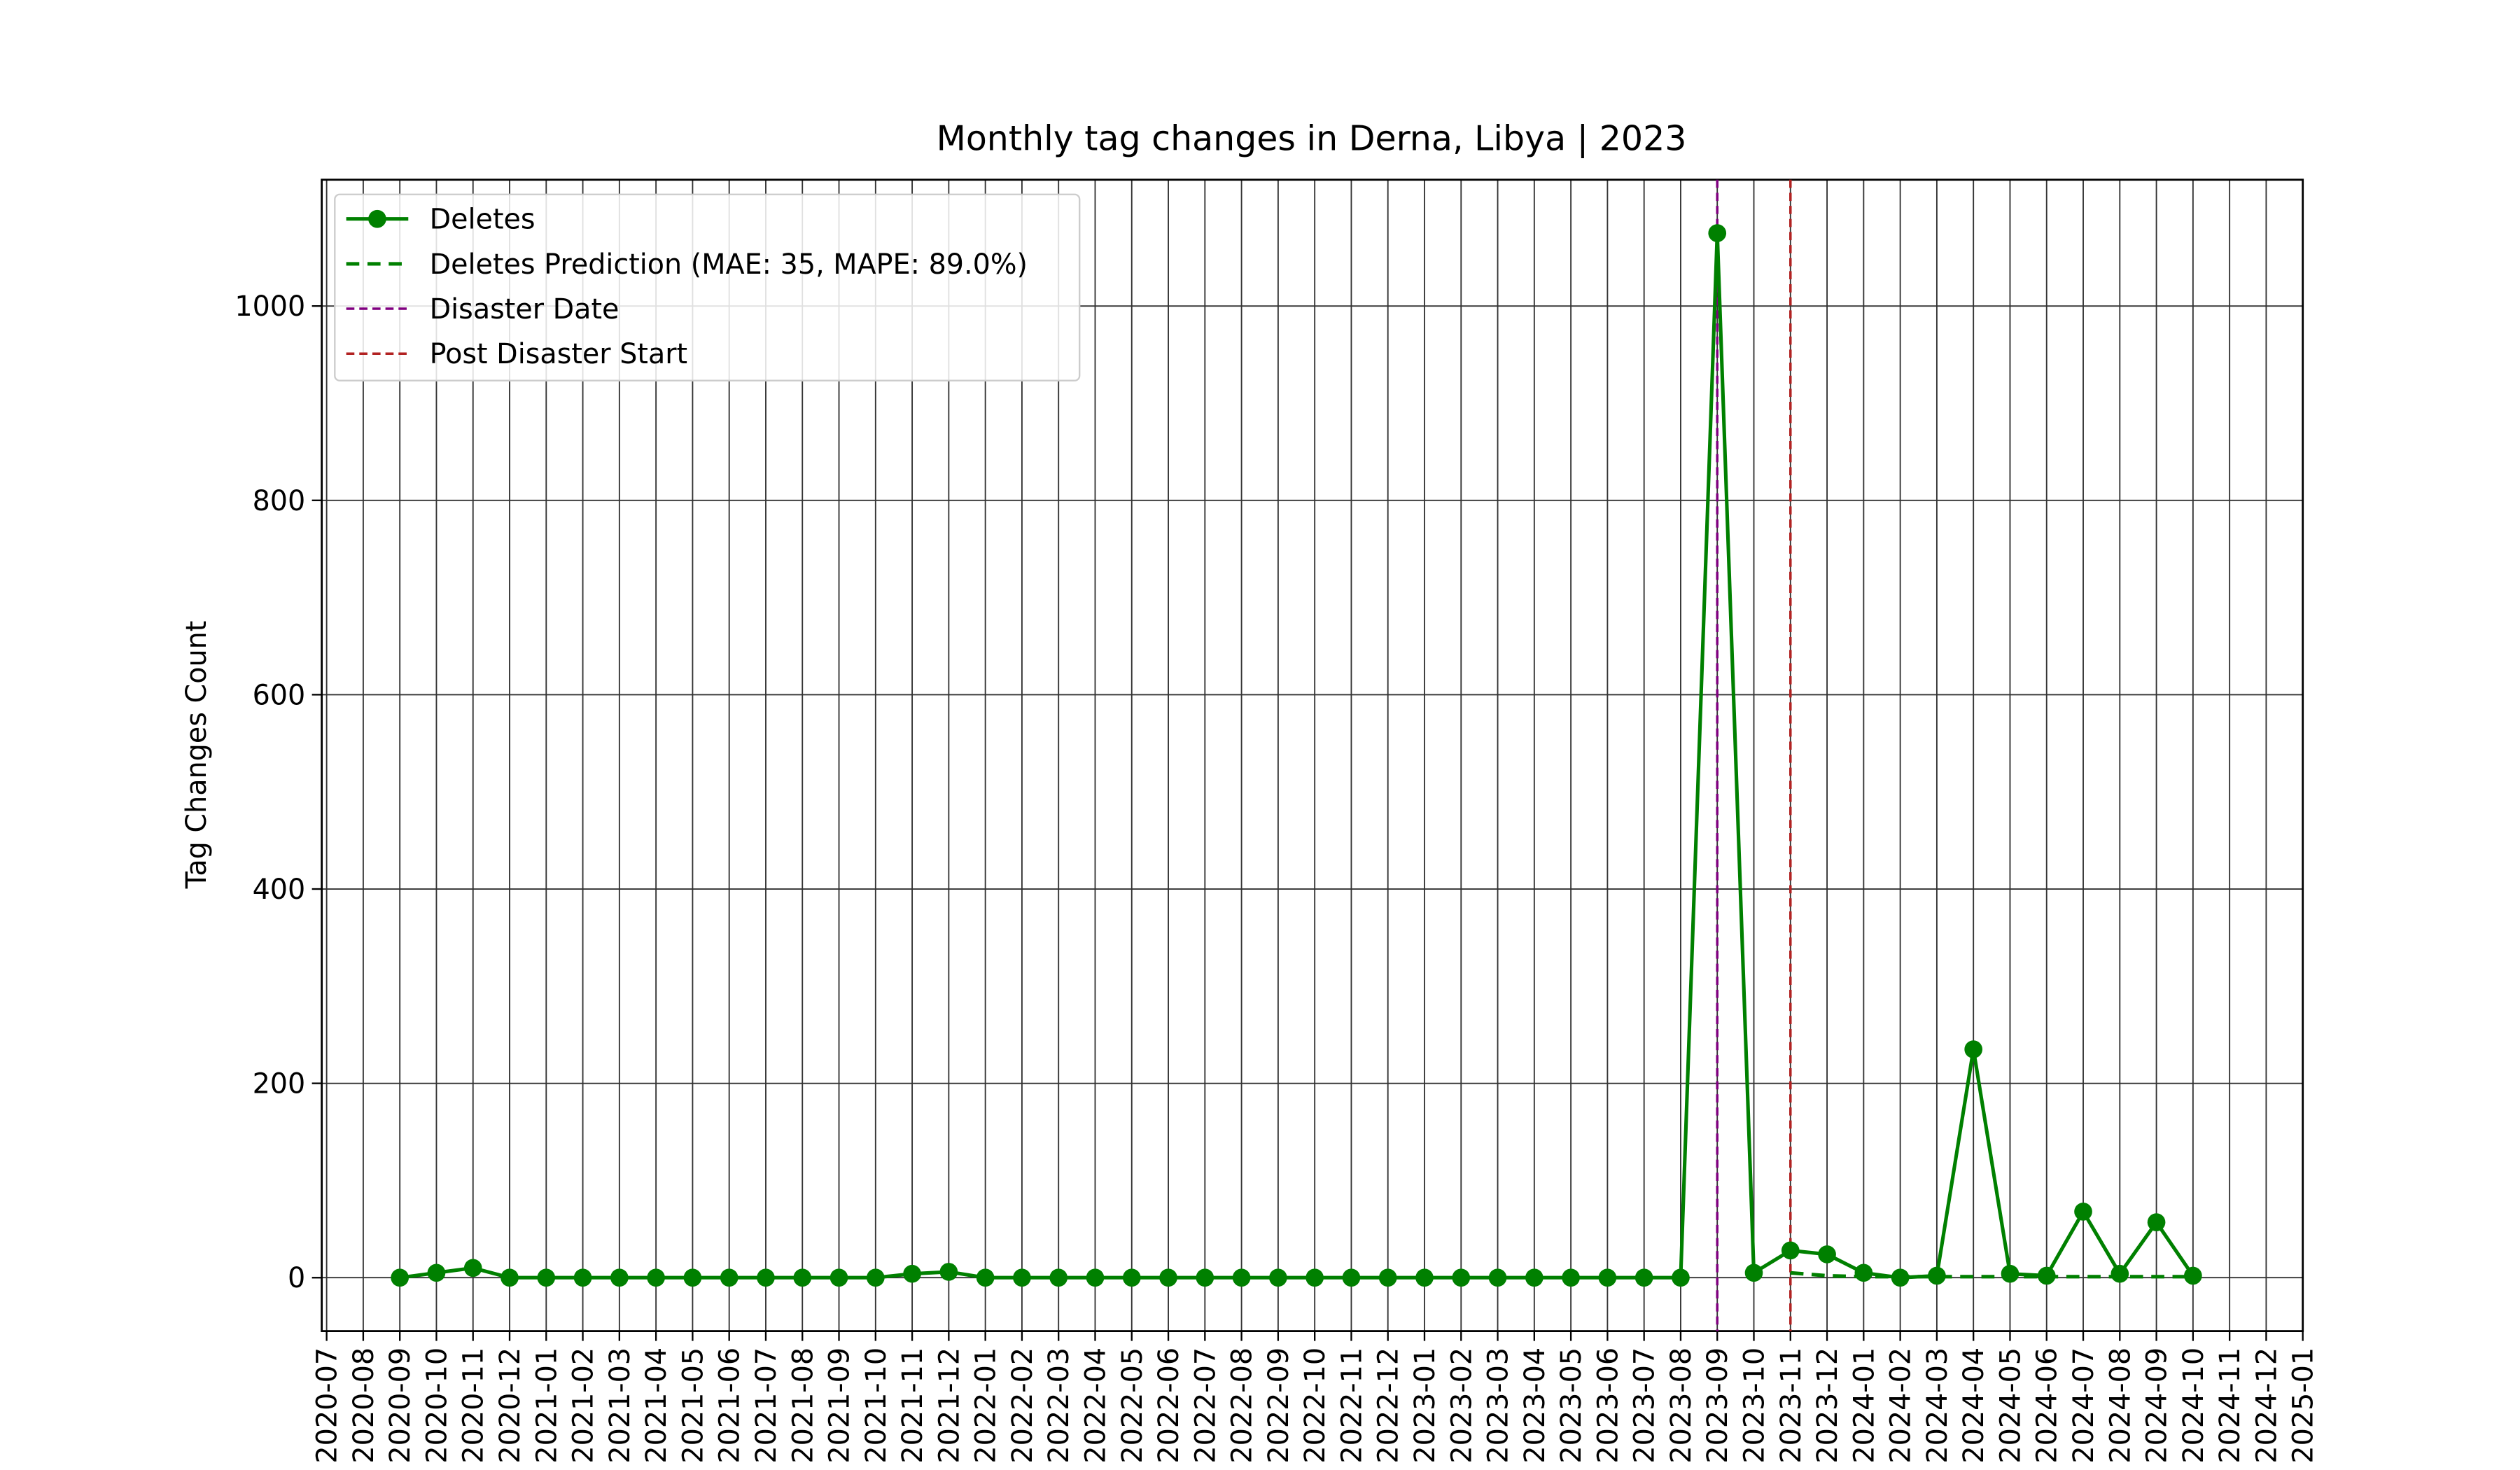 The image size is (2520, 1470). I want to click on x-tick-label: 2022-09, so click(1279, 1406).